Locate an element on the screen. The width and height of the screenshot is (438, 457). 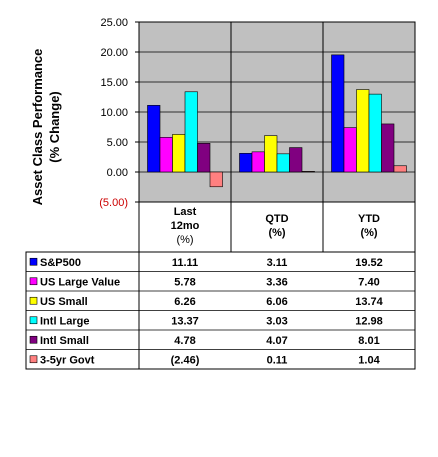
data-value-label: 5.78 is located at coordinates (184, 282).